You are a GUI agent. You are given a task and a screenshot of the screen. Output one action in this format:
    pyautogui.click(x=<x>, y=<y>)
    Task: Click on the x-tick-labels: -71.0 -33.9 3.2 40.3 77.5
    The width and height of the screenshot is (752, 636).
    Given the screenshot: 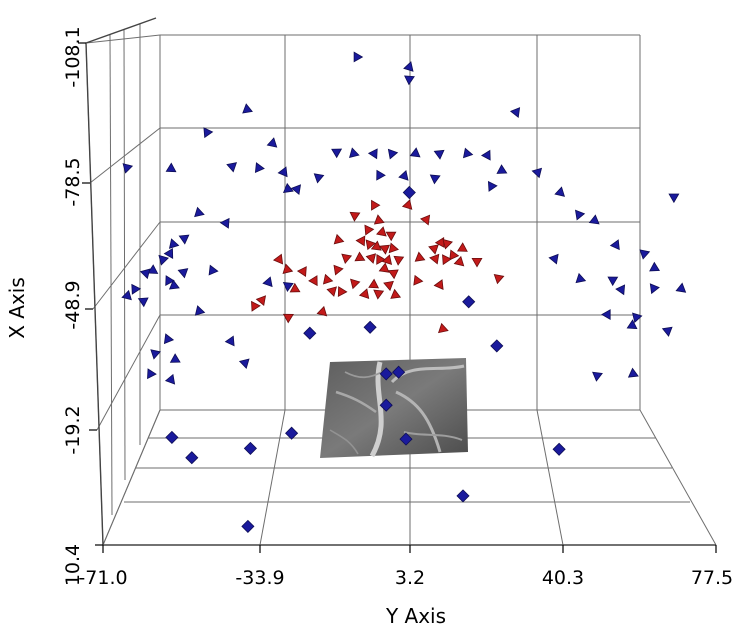 What is the action you would take?
    pyautogui.click(x=405, y=578)
    